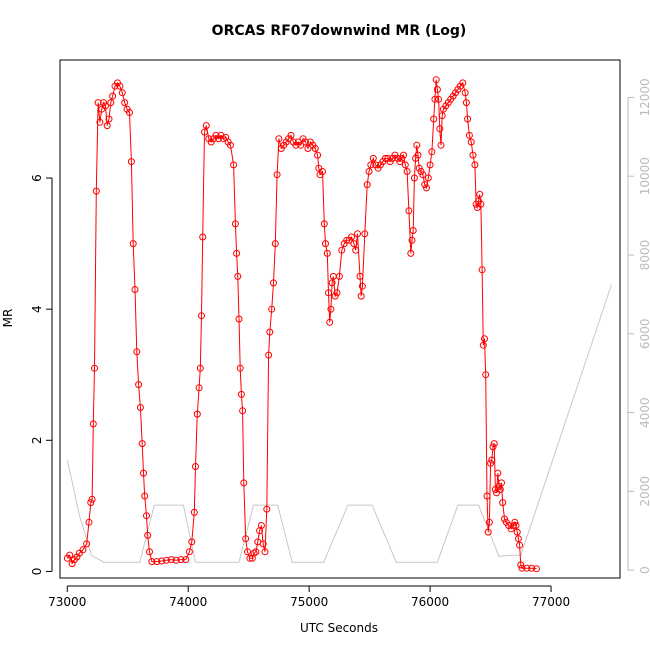  I want to click on x-tick-label: 76000, so click(430, 602).